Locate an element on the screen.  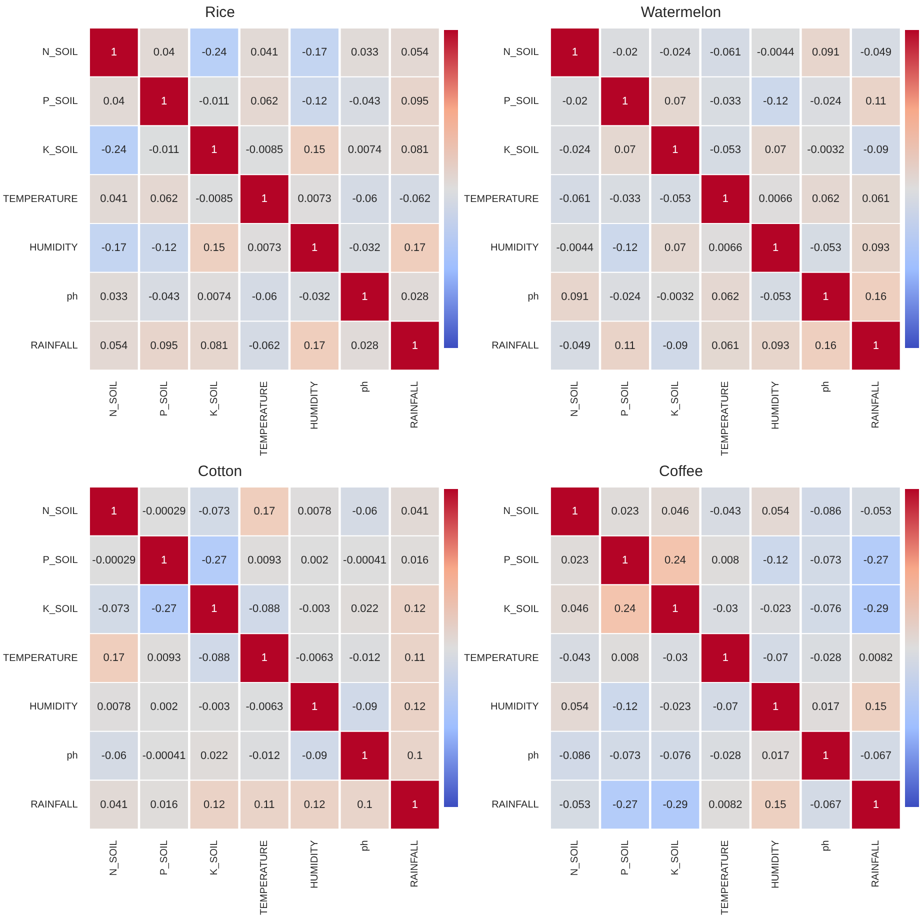
y-tick-label: ph is located at coordinates (533, 756).